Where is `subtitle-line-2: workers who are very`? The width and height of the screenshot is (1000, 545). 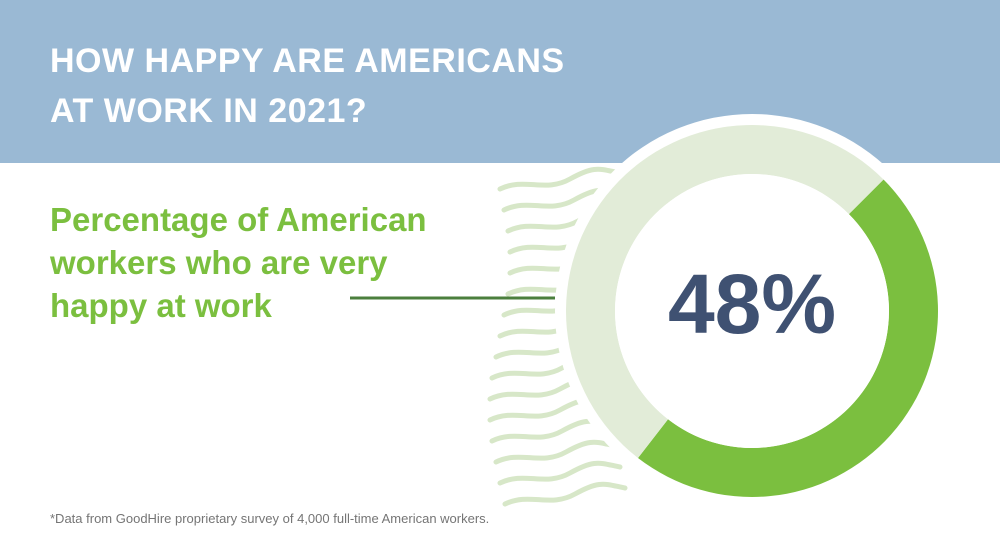 subtitle-line-2: workers who are very is located at coordinates (219, 262).